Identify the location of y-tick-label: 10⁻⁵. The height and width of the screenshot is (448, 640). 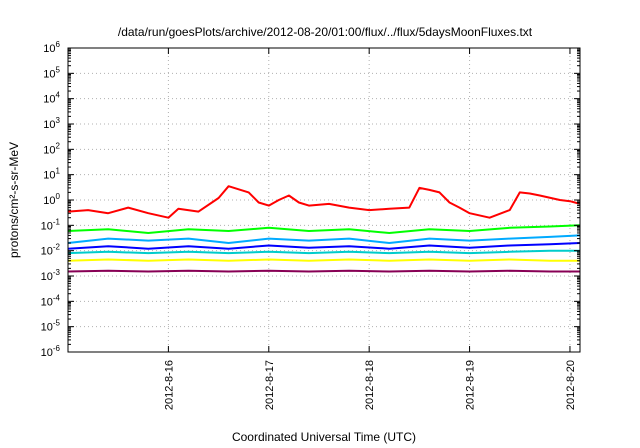
(51, 326).